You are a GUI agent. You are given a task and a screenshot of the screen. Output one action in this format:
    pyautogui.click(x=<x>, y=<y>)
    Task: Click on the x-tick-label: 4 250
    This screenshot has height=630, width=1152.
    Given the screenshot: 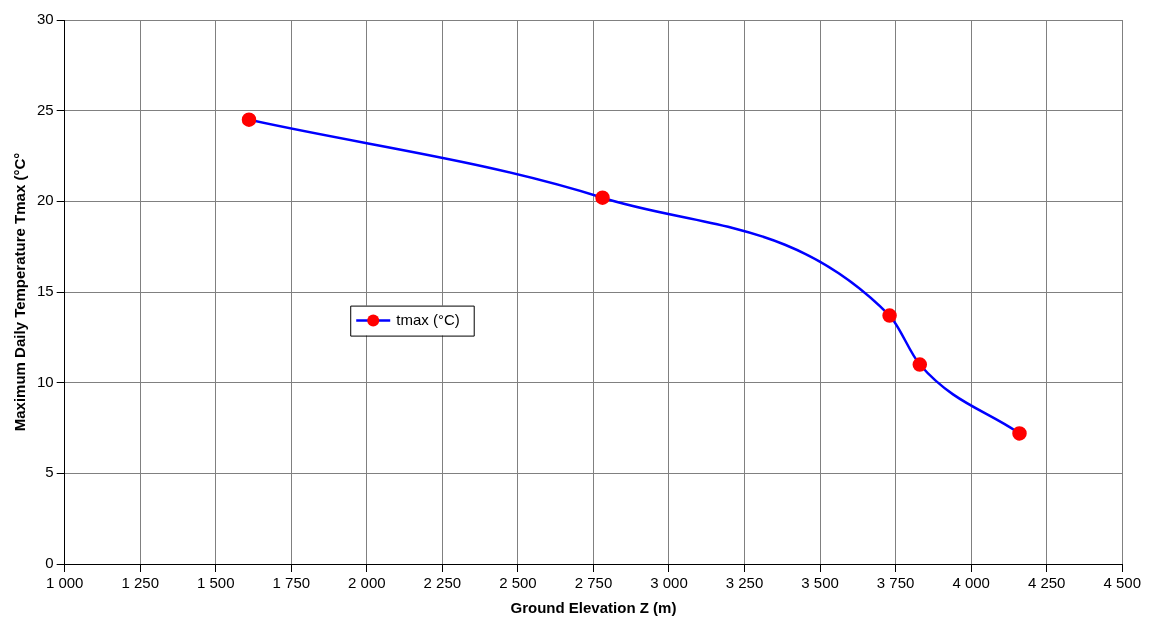 What is the action you would take?
    pyautogui.click(x=1046, y=583)
    